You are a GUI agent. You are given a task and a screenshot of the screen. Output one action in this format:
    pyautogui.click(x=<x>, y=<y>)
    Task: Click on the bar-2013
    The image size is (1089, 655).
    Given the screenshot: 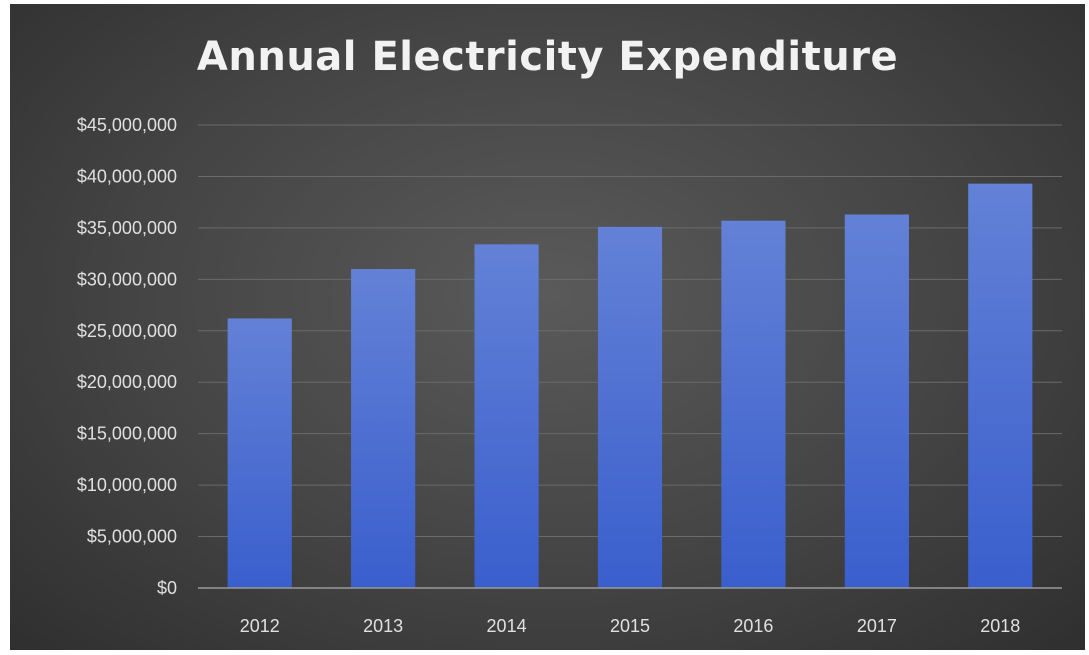 What is the action you would take?
    pyautogui.click(x=383, y=428)
    